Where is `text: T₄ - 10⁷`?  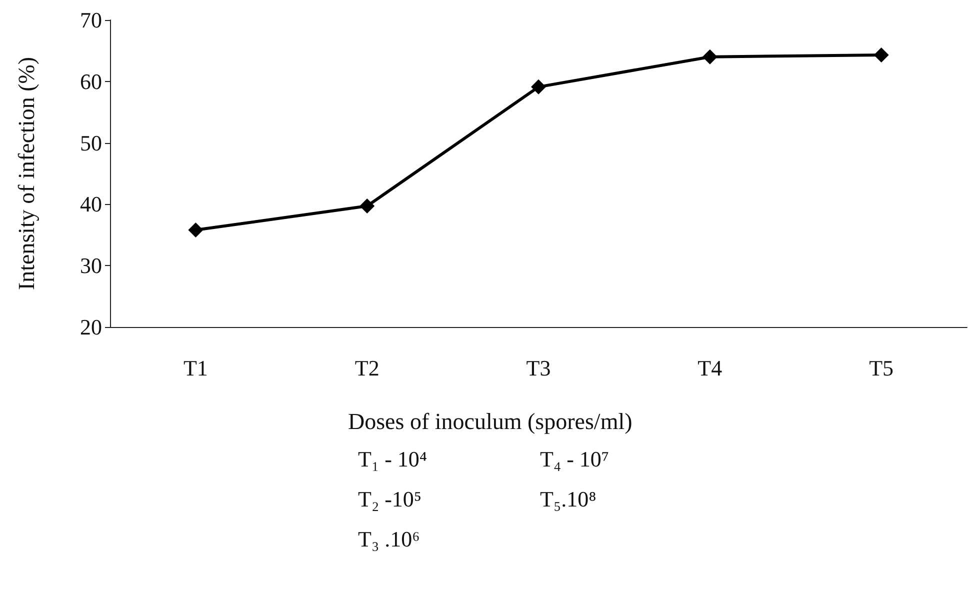
text: T₄ - 10⁷ is located at coordinates (575, 459).